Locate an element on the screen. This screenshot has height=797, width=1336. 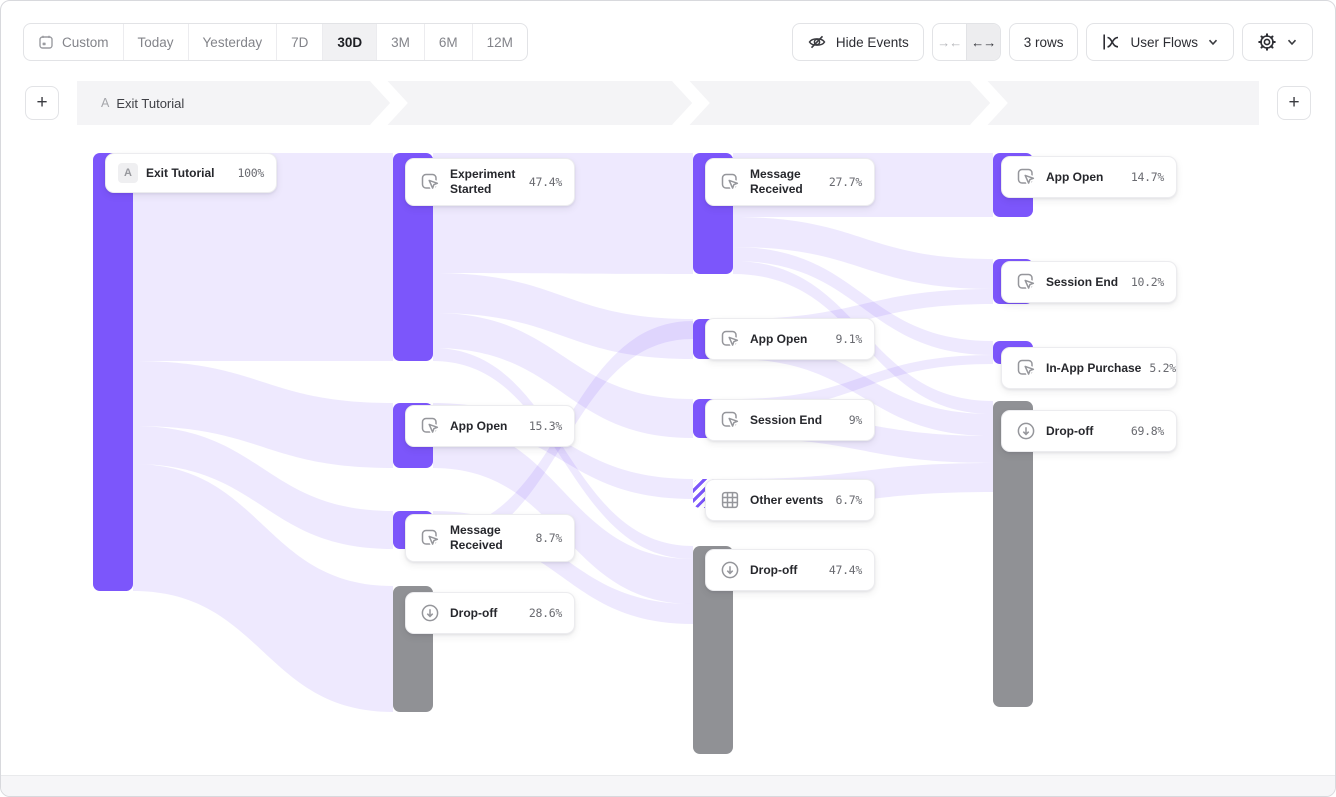
date-range-today: Today is located at coordinates (155, 42).